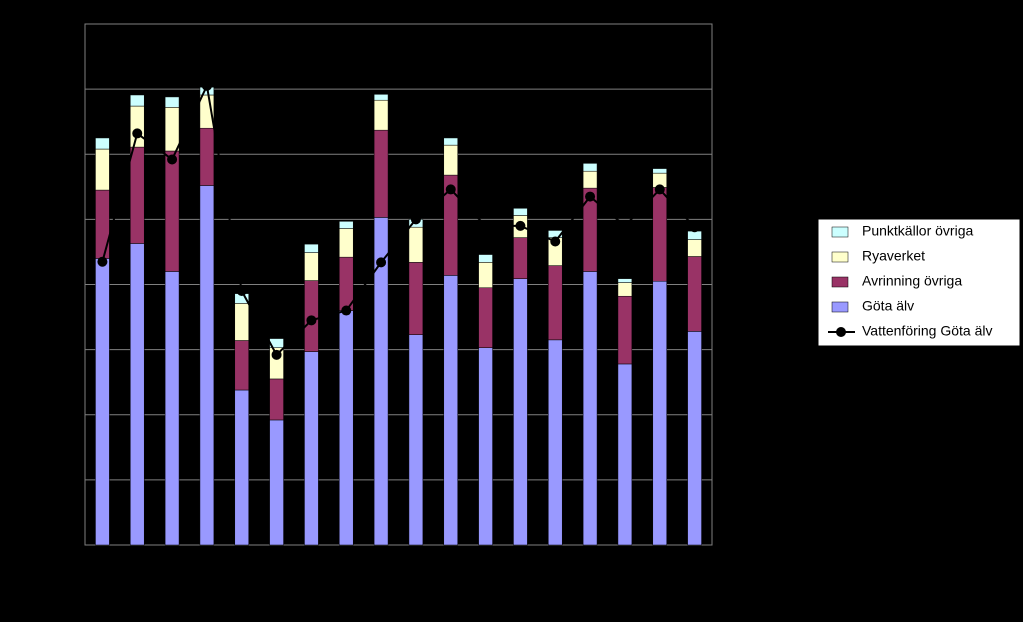 The width and height of the screenshot is (1023, 622). I want to click on legend-box, so click(919, 282).